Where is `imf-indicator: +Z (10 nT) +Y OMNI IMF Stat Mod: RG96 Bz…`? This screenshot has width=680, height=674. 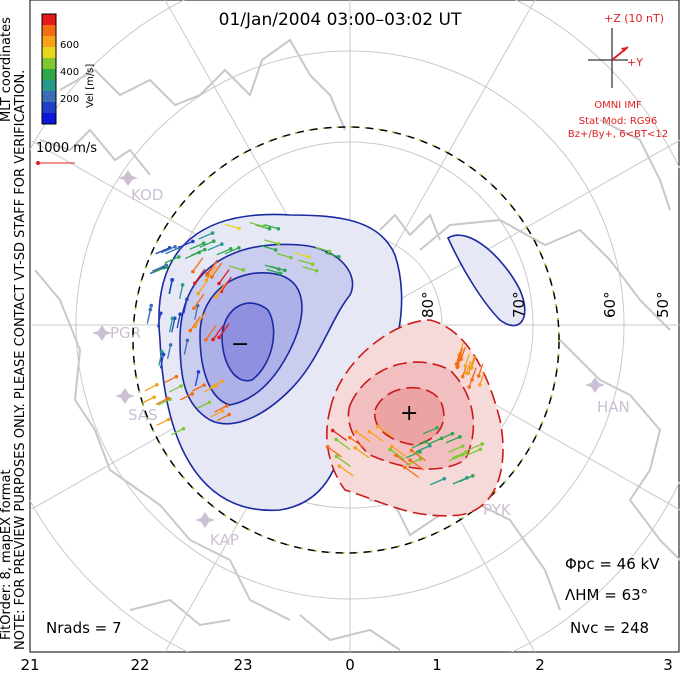 imf-indicator: +Z (10 nT) +Y OMNI IMF Stat Mod: RG96 Bz… is located at coordinates (618, 76).